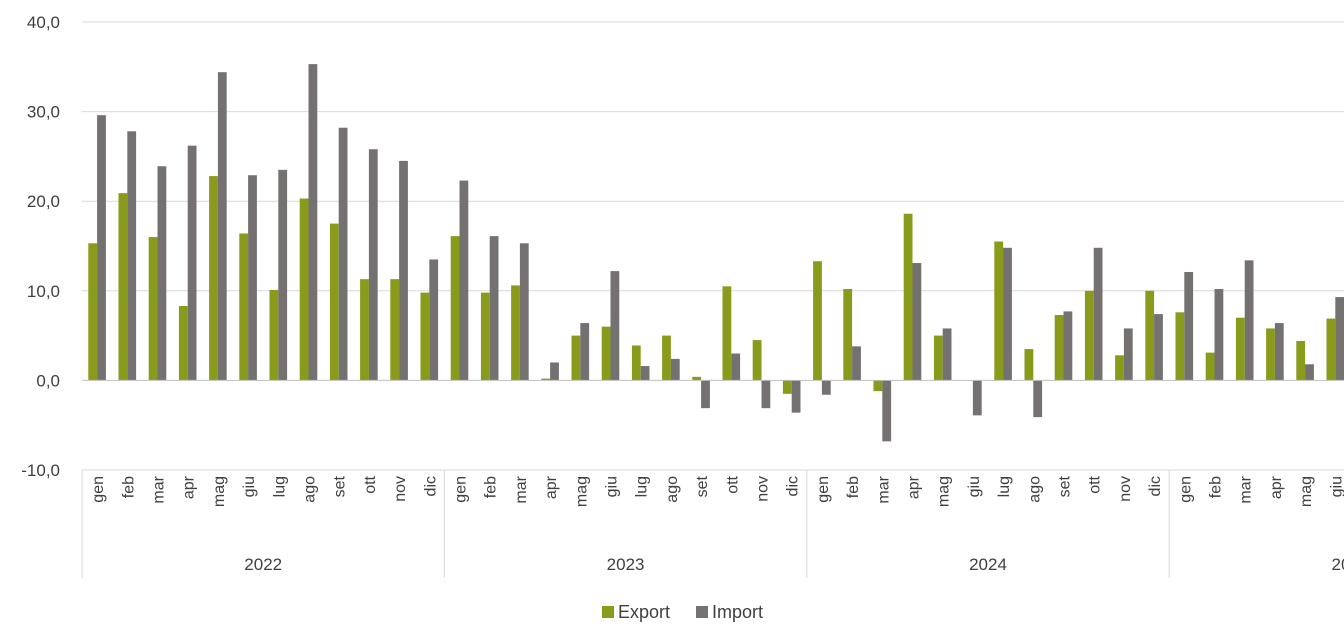 This screenshot has width=1344, height=625. What do you see at coordinates (682, 612) in the screenshot?
I see `legend: Export Import` at bounding box center [682, 612].